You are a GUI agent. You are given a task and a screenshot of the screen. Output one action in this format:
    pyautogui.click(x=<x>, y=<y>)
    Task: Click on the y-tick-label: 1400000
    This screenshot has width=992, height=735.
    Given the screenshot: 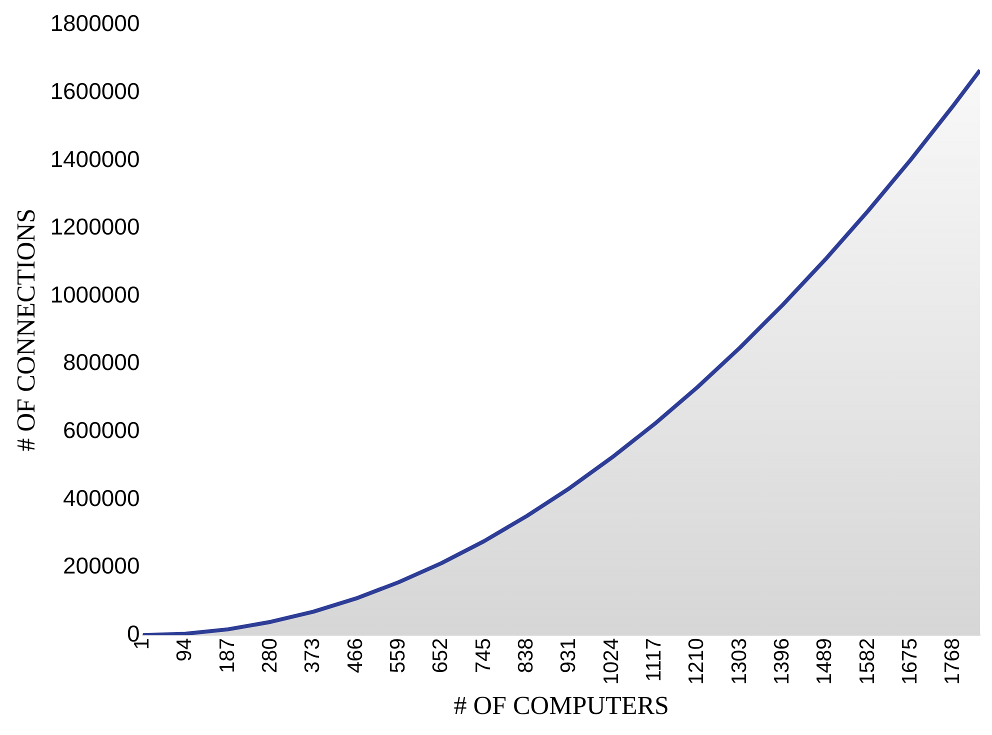 What is the action you would take?
    pyautogui.click(x=95, y=159)
    